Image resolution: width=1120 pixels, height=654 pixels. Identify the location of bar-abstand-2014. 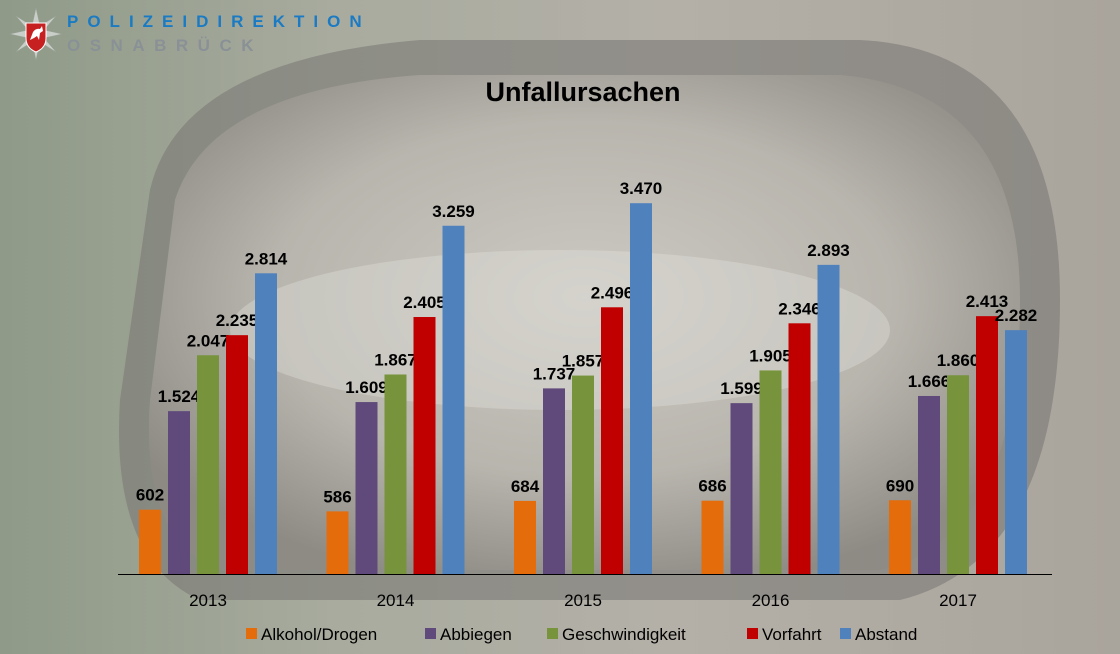
(453, 400).